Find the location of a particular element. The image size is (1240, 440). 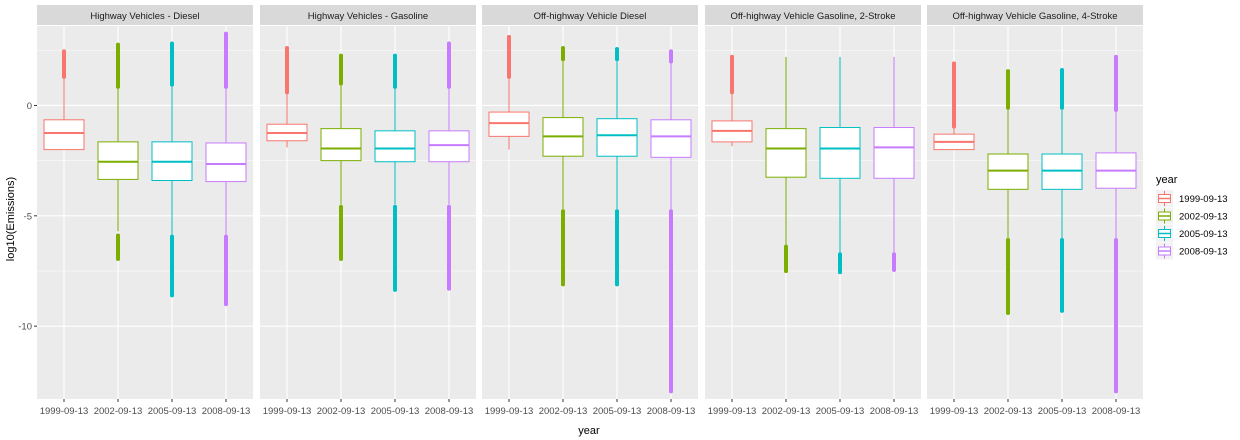

y-tick-label: -10 is located at coordinates (25, 327).